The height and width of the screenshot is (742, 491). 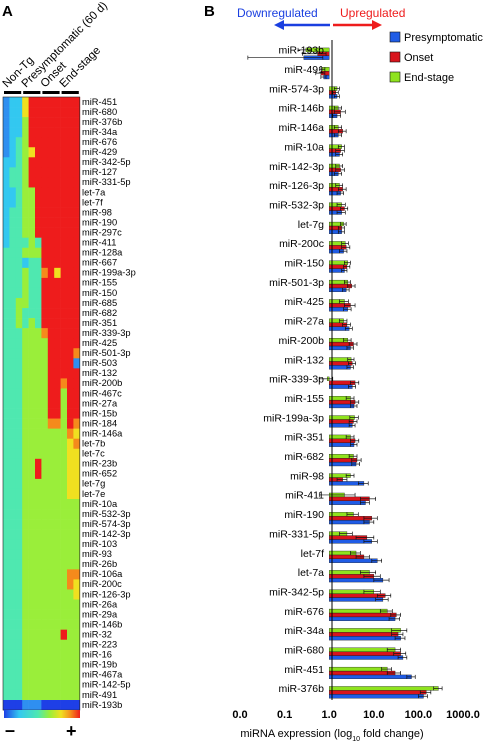 What do you see at coordinates (106, 333) in the screenshot?
I see `heatmap-row-label: miR-339-3p` at bounding box center [106, 333].